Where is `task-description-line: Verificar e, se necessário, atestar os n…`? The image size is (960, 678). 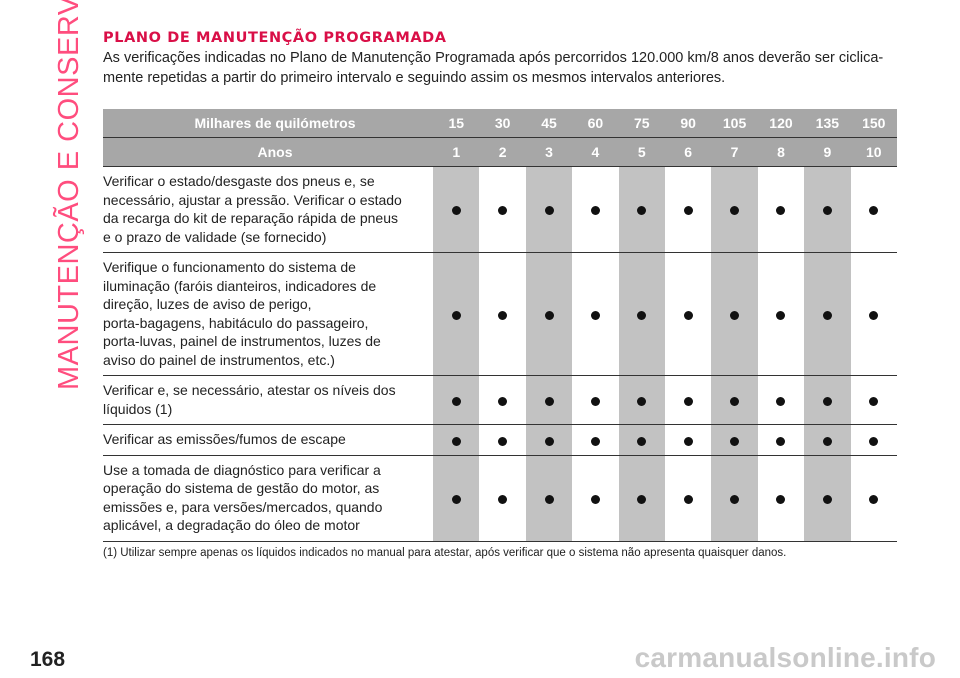 task-description-line: Verificar e, se necessário, atestar os n… is located at coordinates (249, 390).